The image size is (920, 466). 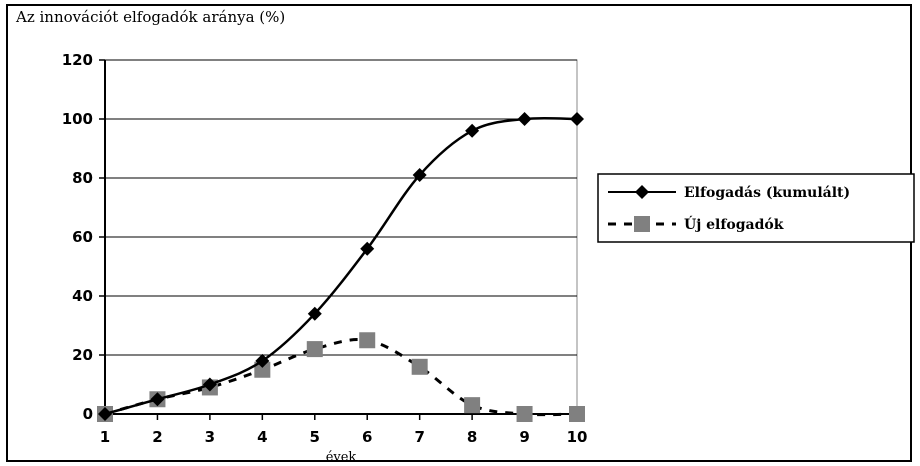 I want to click on x-tick-label: 8, so click(x=472, y=437).